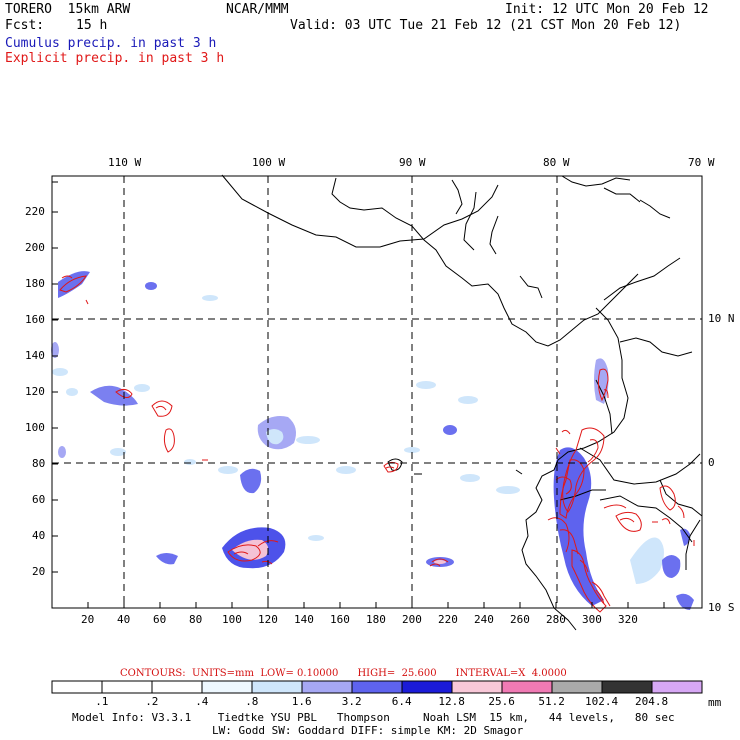 The width and height of the screenshot is (740, 740). I want to click on lat-label-0: 0, so click(711, 462).